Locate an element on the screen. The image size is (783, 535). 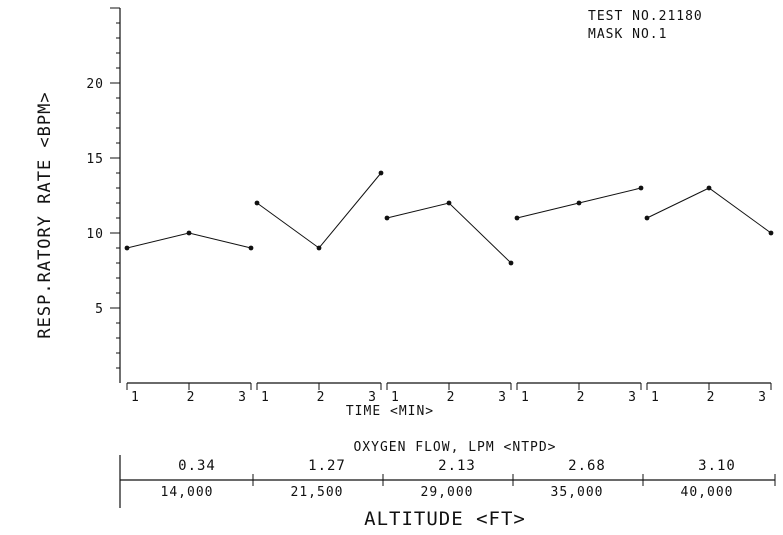
altitude-value: 35,000 is located at coordinates (577, 492).